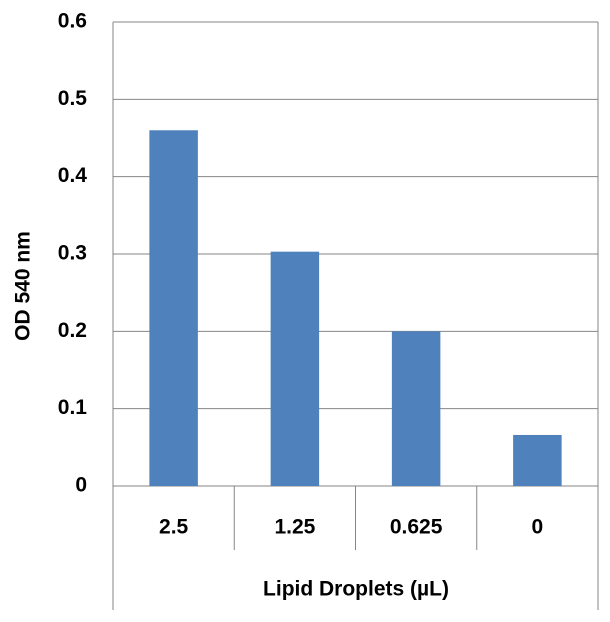  What do you see at coordinates (73, 98) in the screenshot?
I see `y-tick-label: 0.5` at bounding box center [73, 98].